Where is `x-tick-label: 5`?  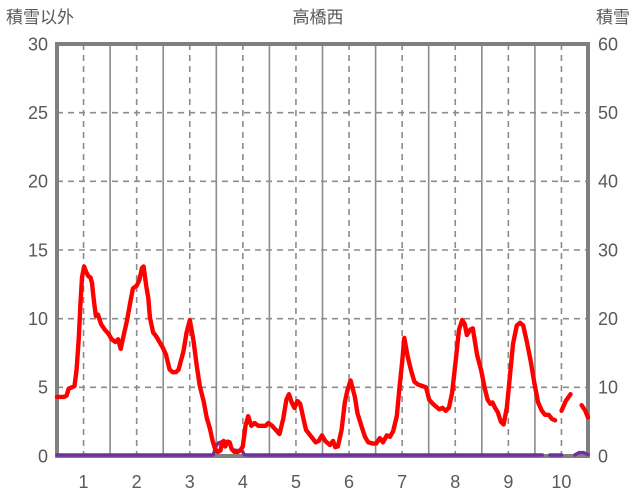 x-tick-label: 5 is located at coordinates (296, 482).